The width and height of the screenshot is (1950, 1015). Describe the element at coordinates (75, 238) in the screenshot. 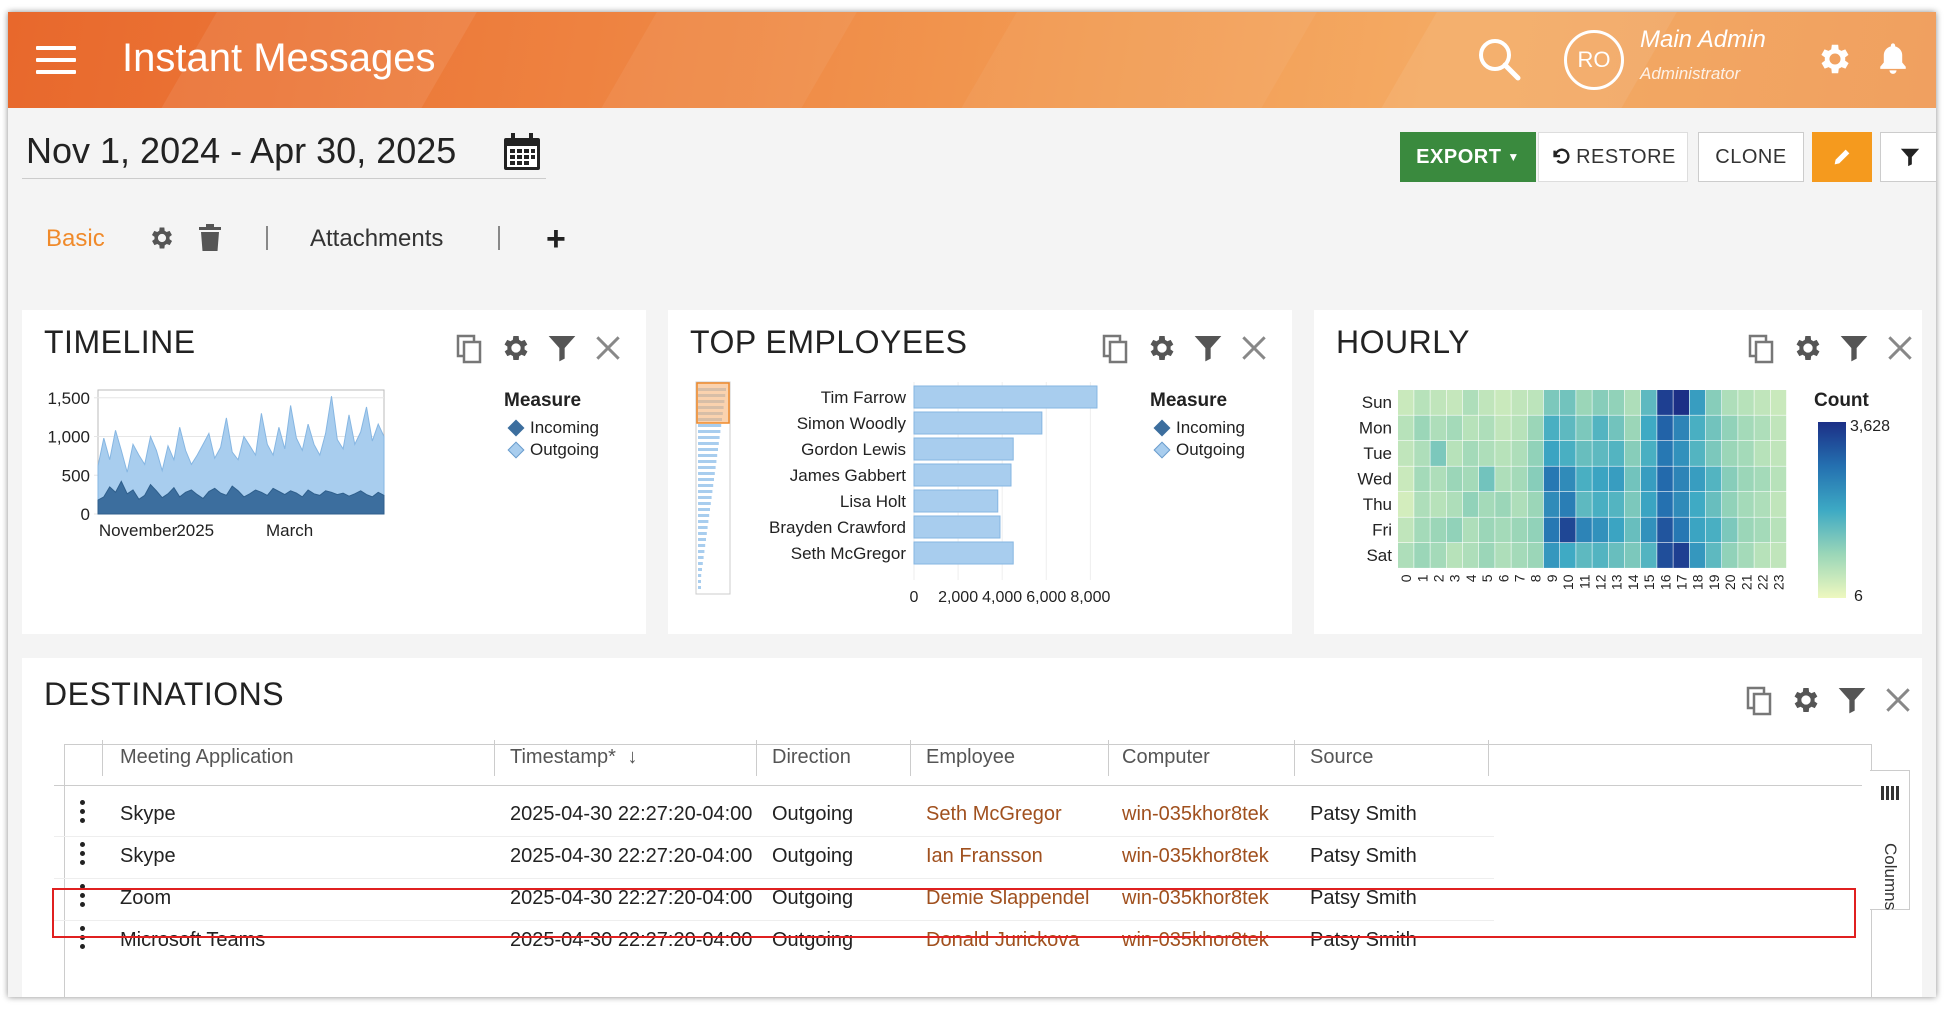

I see `tab-basic: Basic` at that location.